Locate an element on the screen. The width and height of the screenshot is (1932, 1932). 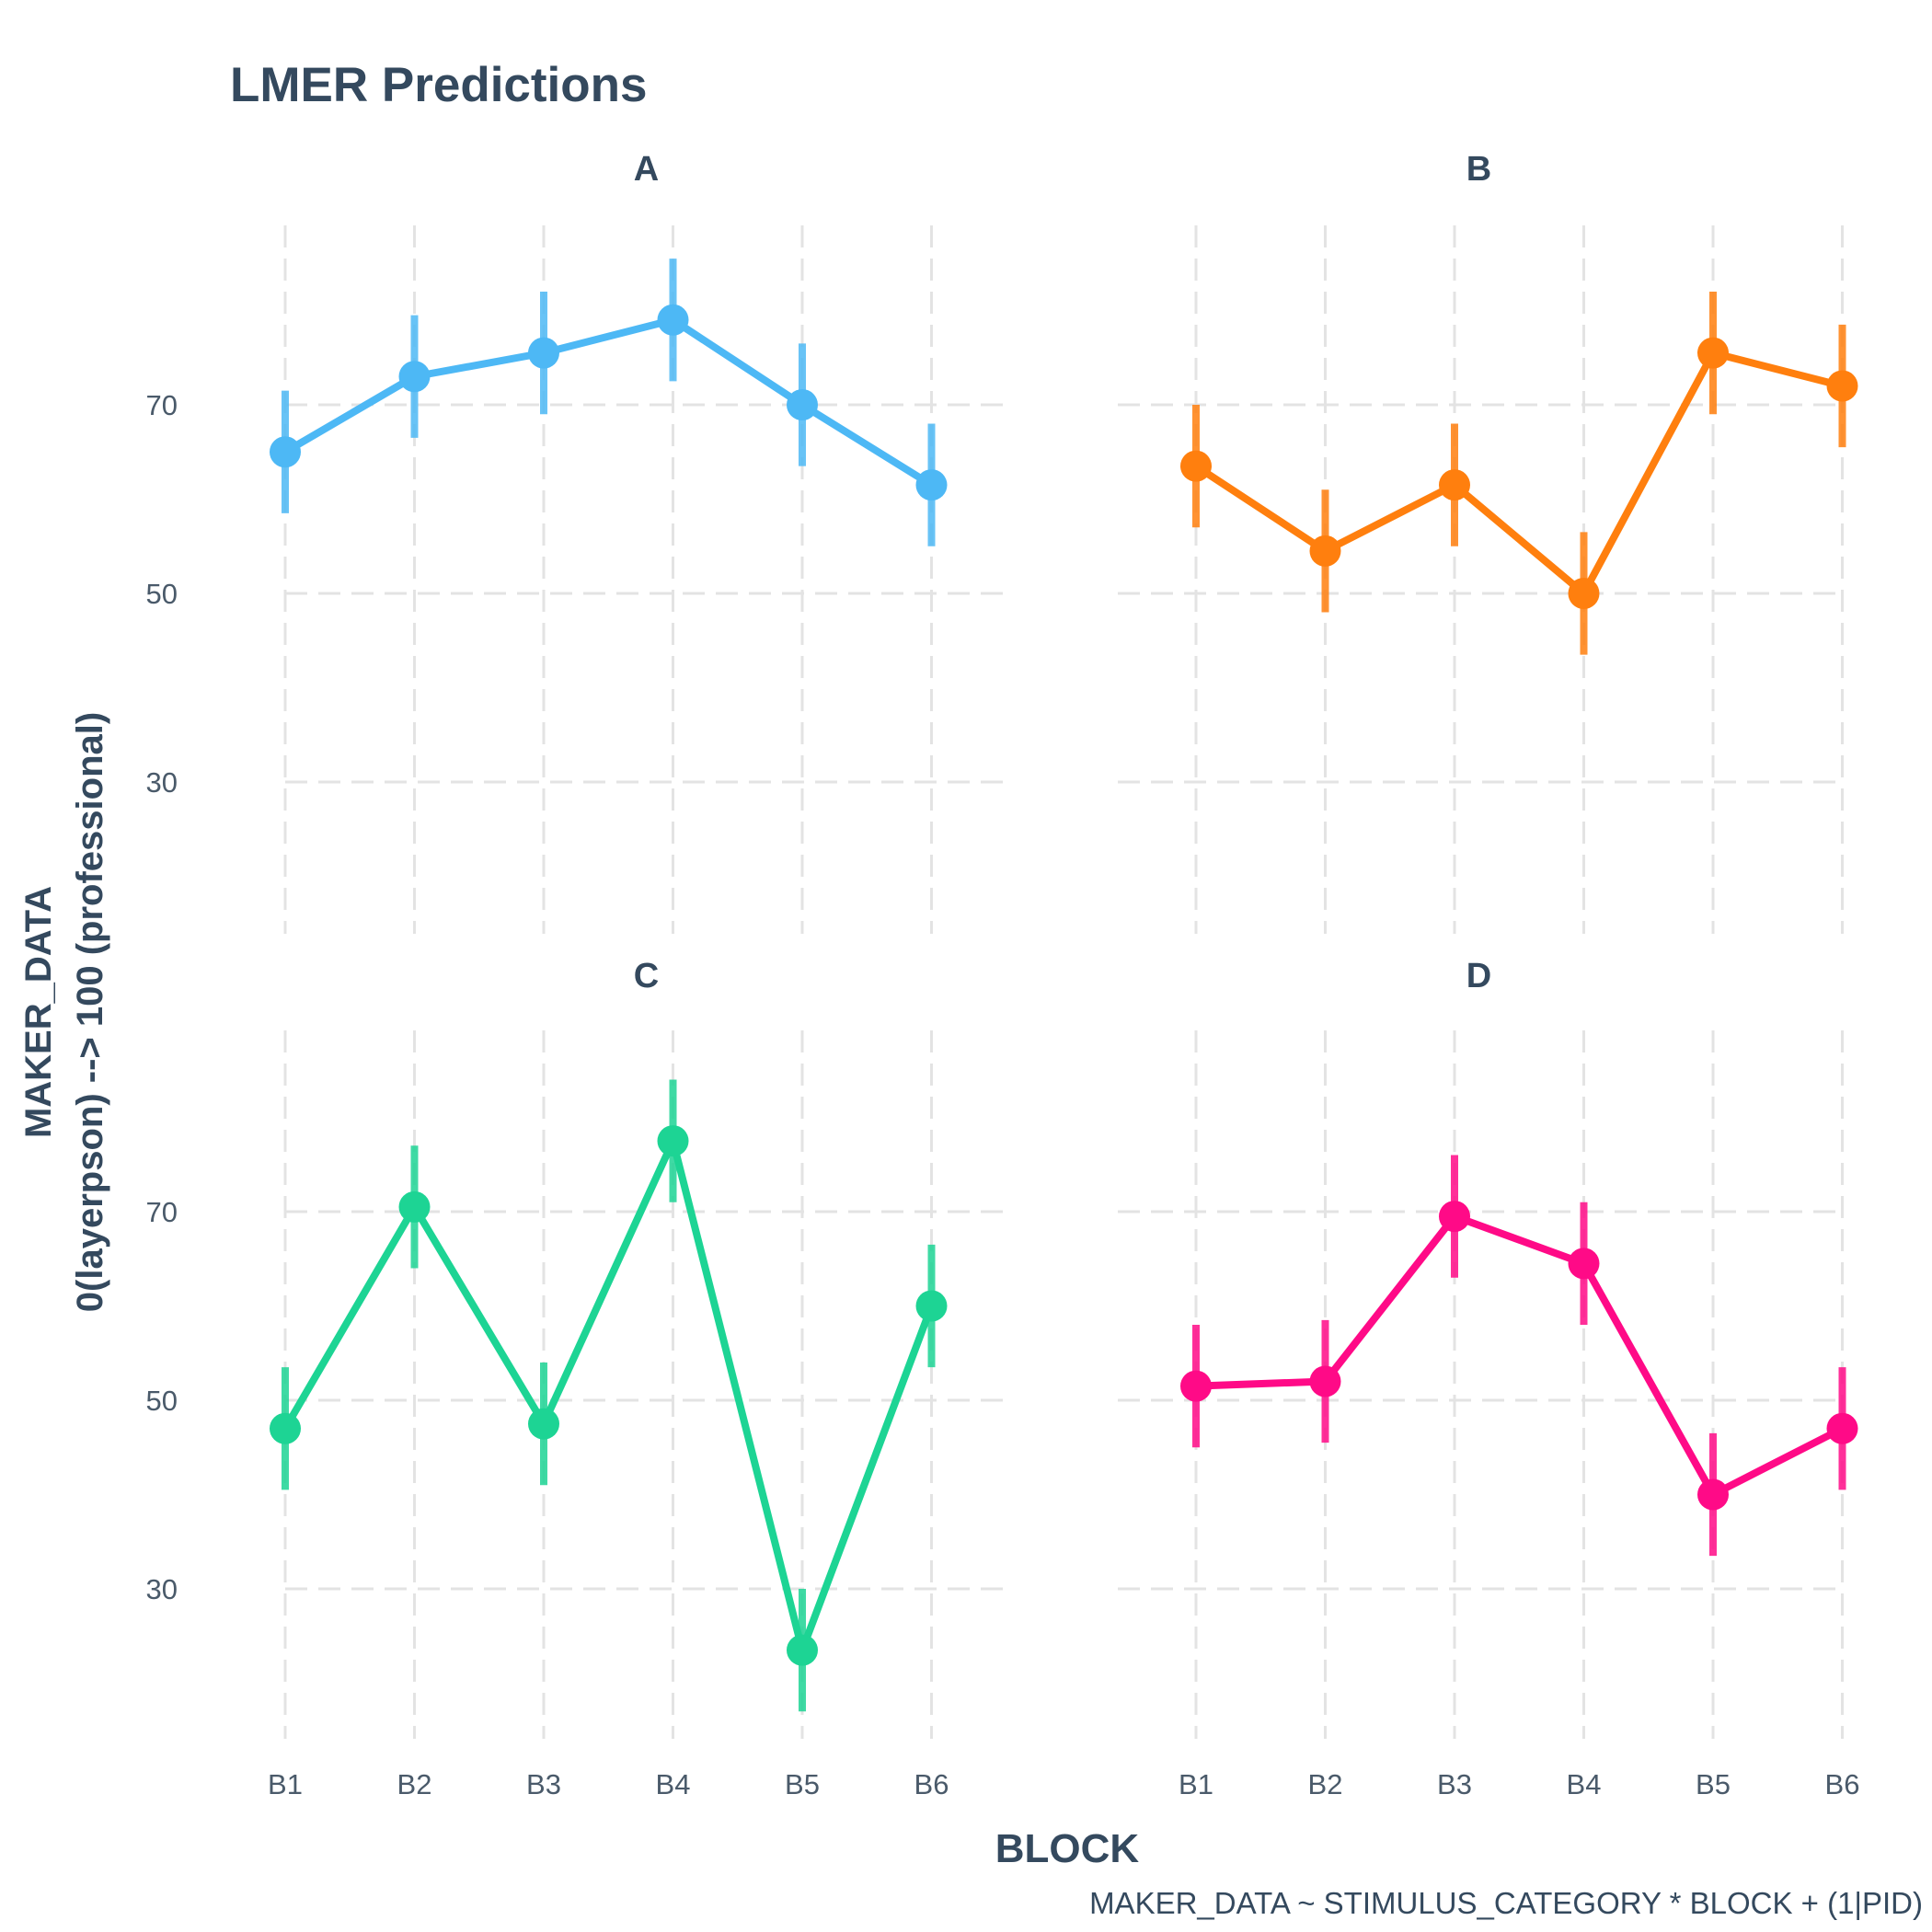
y-axis-label-line1: MAKER_DATA is located at coordinates (38, 1012).